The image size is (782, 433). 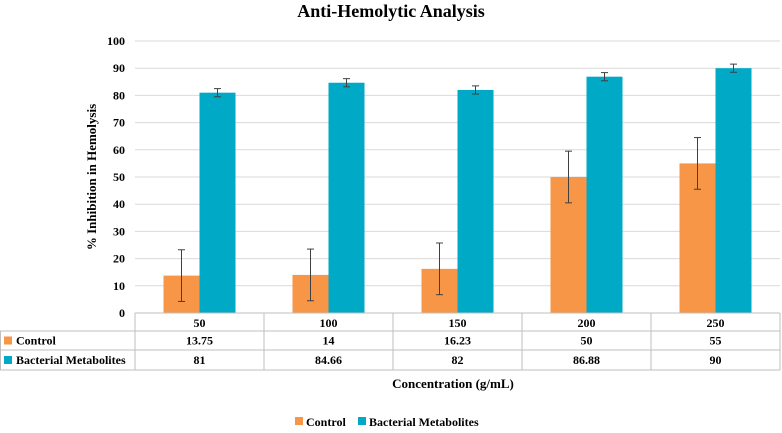 I want to click on y-axis-ticks: 0 10 20 30 40 50 60 70 80 90 100, so click(x=116, y=177).